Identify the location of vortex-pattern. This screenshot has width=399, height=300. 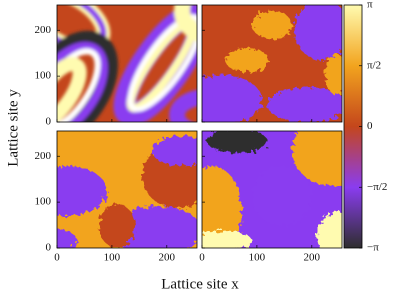
(127, 63).